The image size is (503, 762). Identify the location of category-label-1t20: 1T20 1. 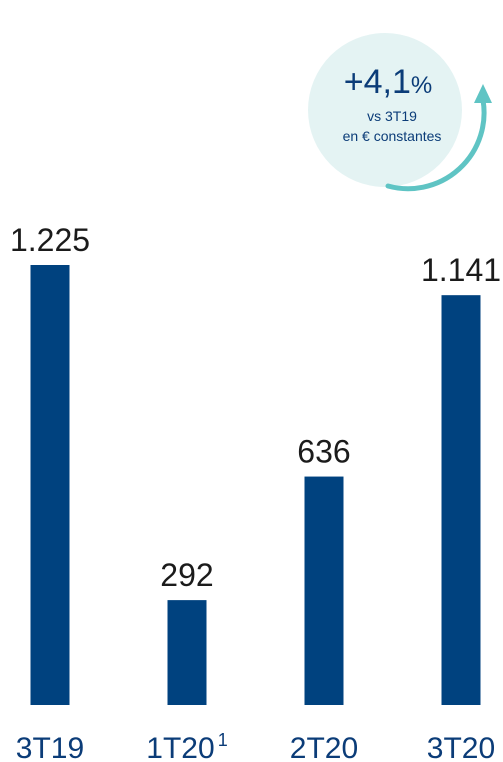
(186, 746).